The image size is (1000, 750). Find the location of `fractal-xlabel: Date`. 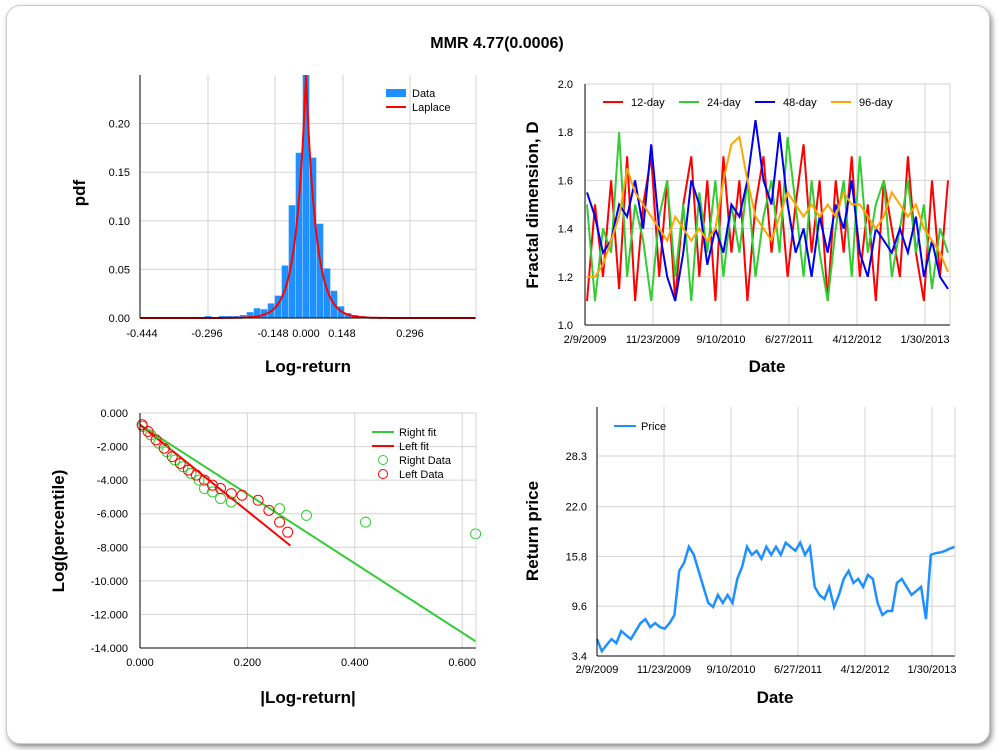

fractal-xlabel: Date is located at coordinates (767, 366).